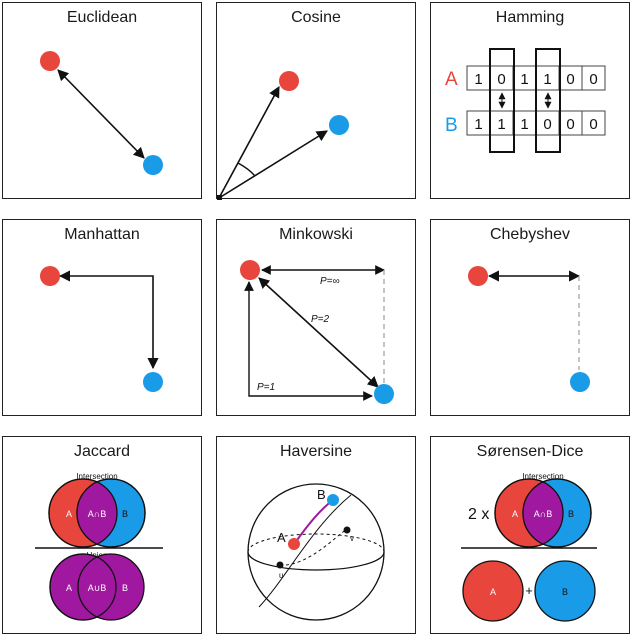  What do you see at coordinates (347, 530) in the screenshot?
I see `point-v` at bounding box center [347, 530].